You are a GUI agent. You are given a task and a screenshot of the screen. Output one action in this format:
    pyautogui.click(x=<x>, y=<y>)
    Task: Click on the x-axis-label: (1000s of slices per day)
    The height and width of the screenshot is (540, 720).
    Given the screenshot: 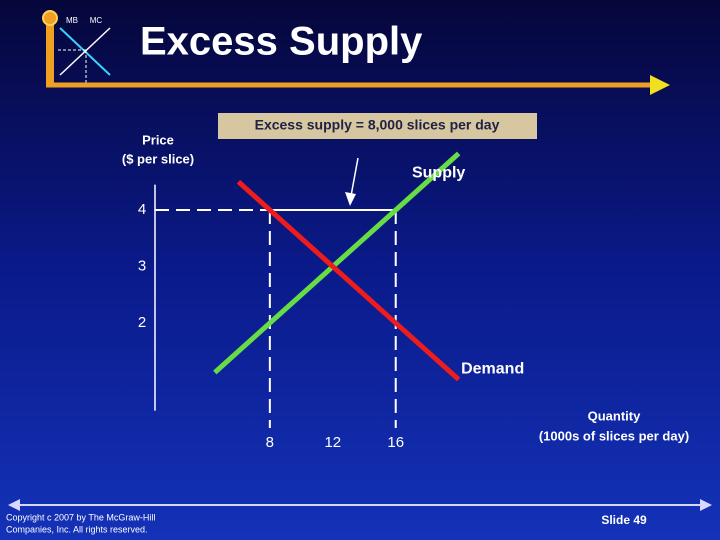 What is the action you would take?
    pyautogui.click(x=614, y=435)
    